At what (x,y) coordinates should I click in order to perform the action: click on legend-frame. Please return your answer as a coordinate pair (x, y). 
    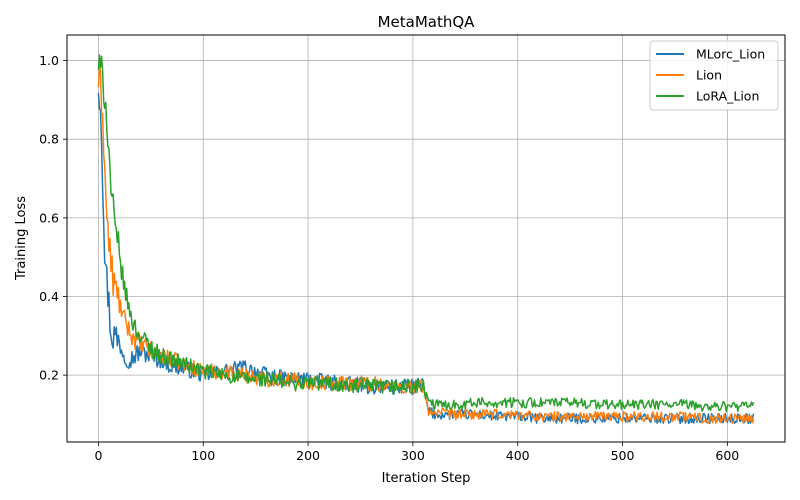
    Looking at the image, I should click on (714, 75).